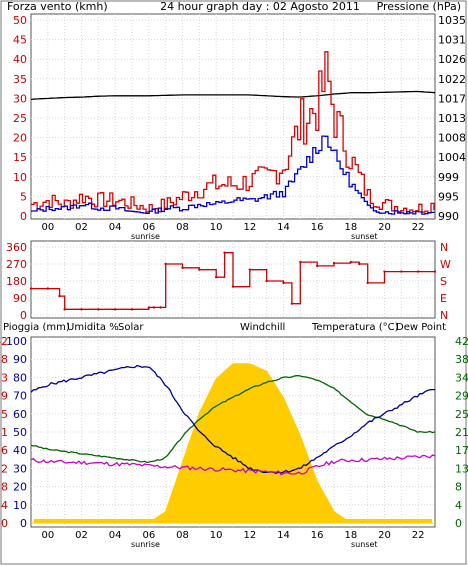 This screenshot has height=566, width=468. I want to click on sunrise-label-1: sunrise, so click(145, 544).